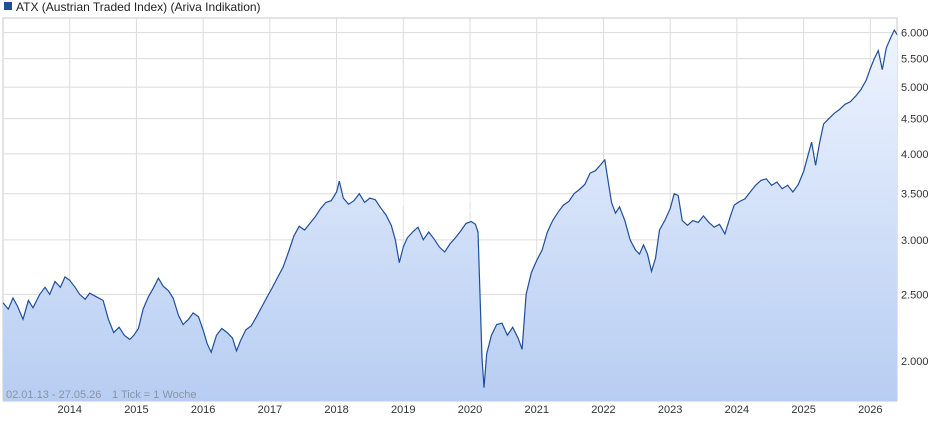 The image size is (940, 435). Describe the element at coordinates (270, 410) in the screenshot. I see `x-tick-label-2017: 2017` at that location.